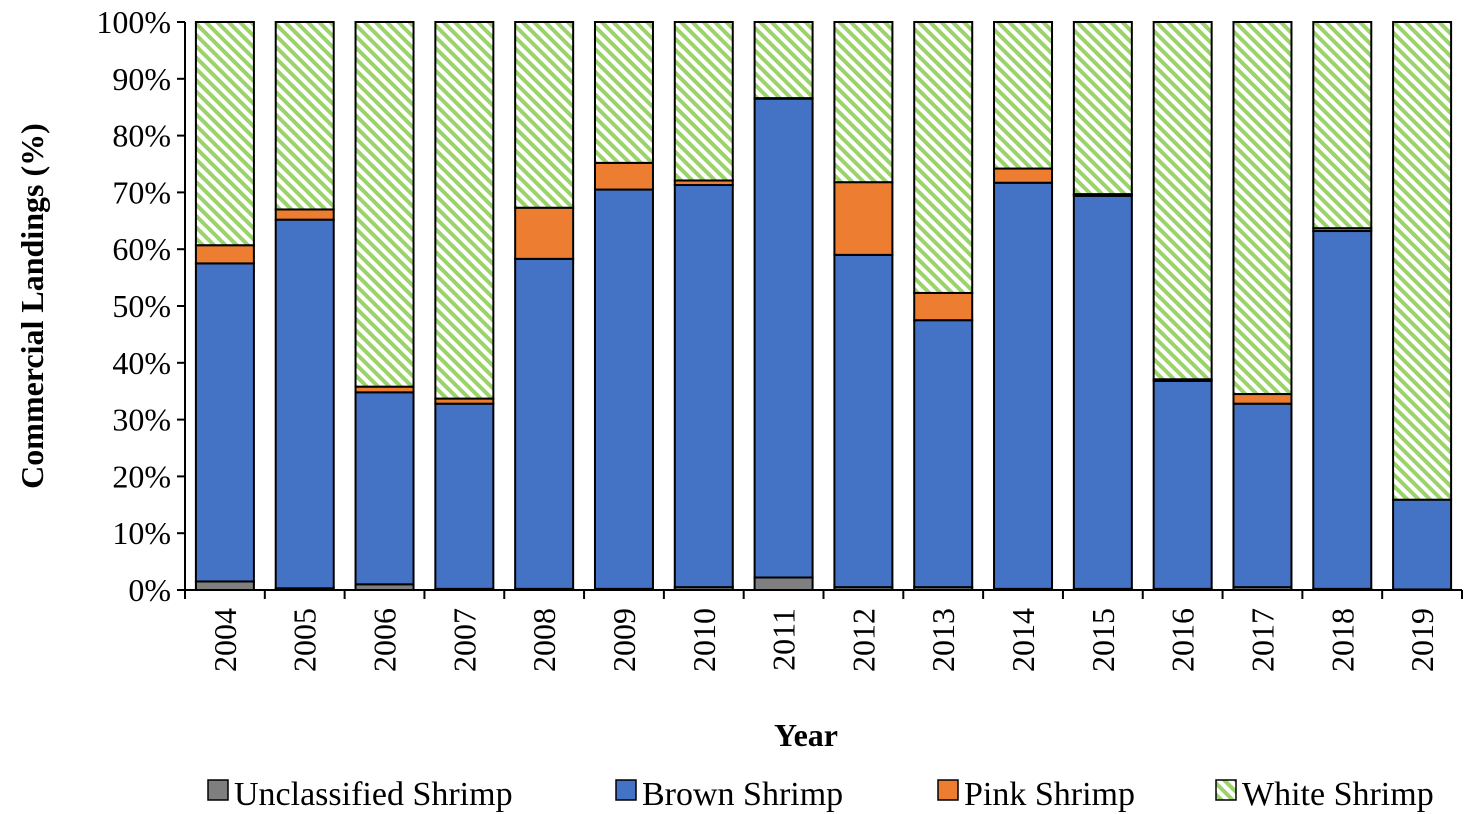  I want to click on x-tick-label: 2015, so click(1103, 640).